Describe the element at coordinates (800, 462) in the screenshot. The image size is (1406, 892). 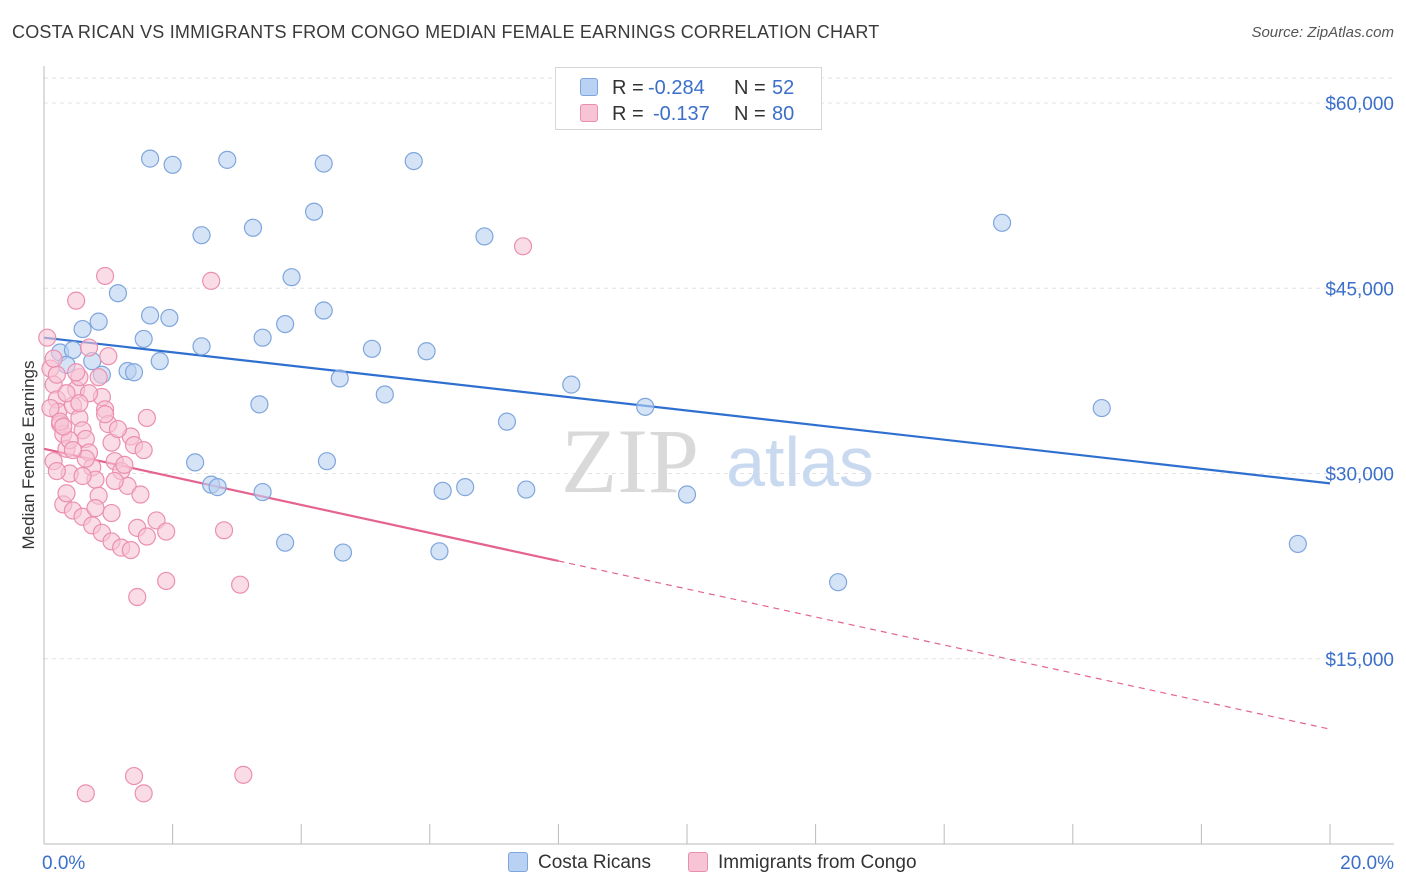
I see `watermark-atlas: atlas` at that location.